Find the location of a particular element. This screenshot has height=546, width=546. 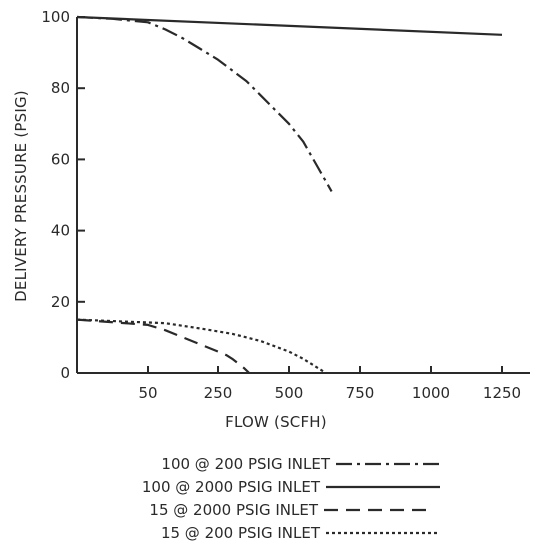

x-tick-label: 1000 is located at coordinates (431, 393).